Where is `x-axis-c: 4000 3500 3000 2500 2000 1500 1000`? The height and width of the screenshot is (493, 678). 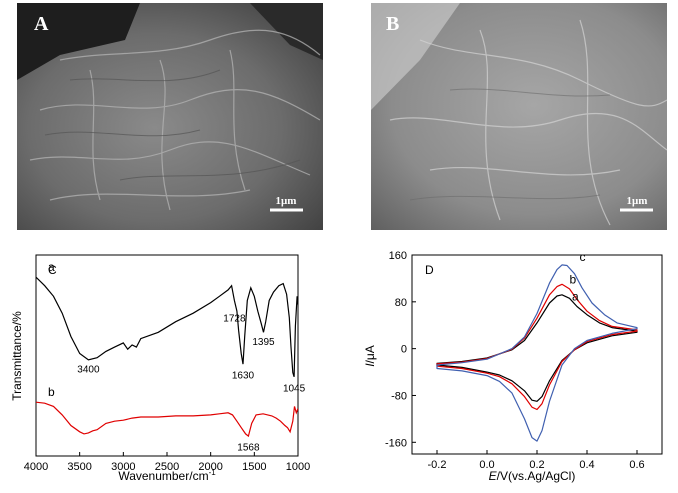 x-axis-c: 4000 3500 3000 2500 2000 1500 1000 is located at coordinates (167, 462).